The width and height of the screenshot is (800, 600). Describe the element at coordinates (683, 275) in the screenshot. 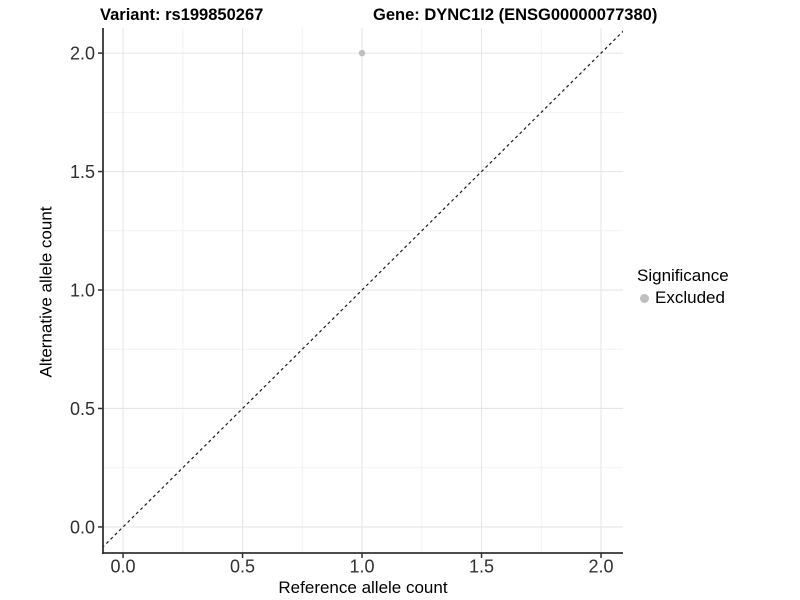

I see `legend-title: Significance` at that location.